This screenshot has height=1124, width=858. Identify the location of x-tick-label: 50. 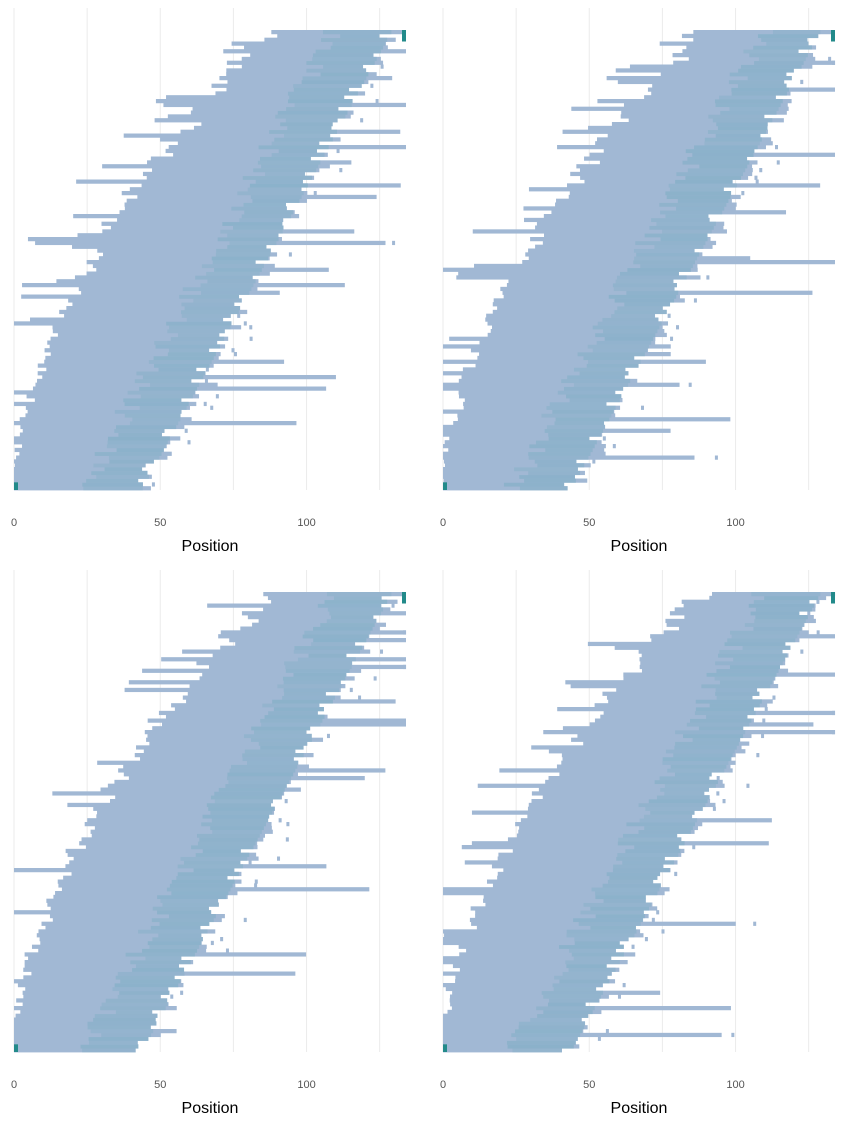
(160, 1085).